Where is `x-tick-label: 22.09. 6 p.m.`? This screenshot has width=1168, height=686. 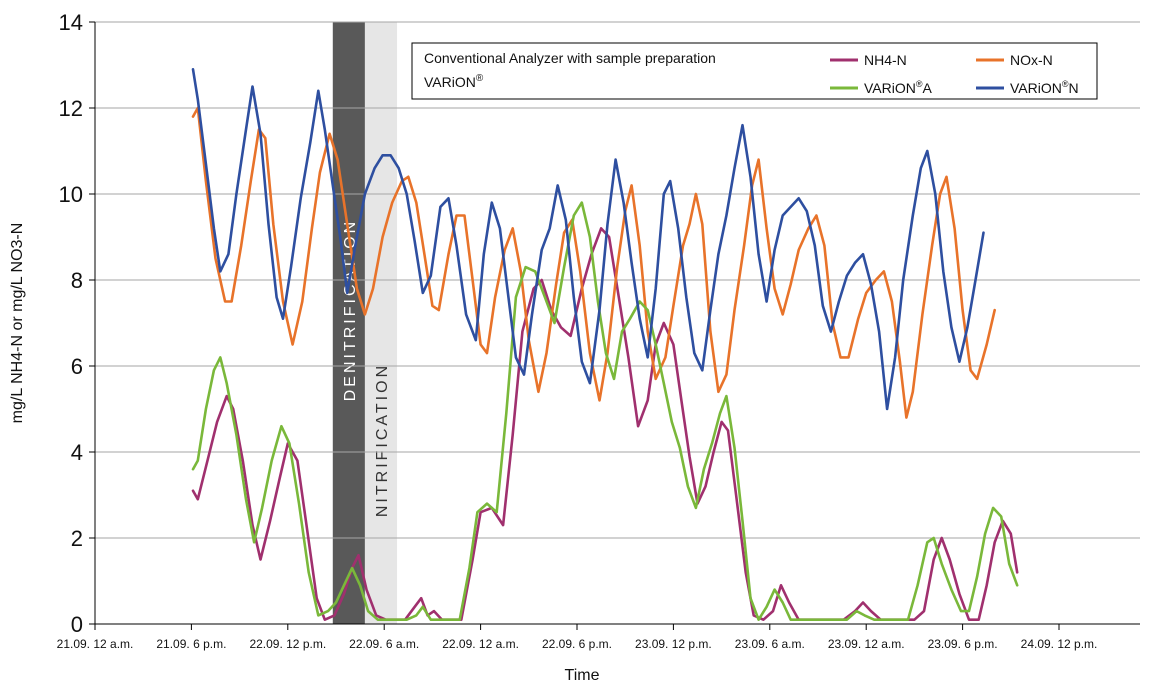
x-tick-label: 22.09. 6 p.m. is located at coordinates (577, 644).